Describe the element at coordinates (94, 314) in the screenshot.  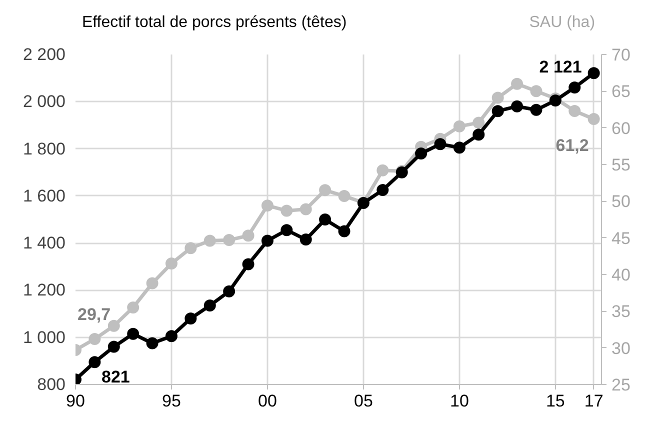
I see `data-label: 29,7` at that location.